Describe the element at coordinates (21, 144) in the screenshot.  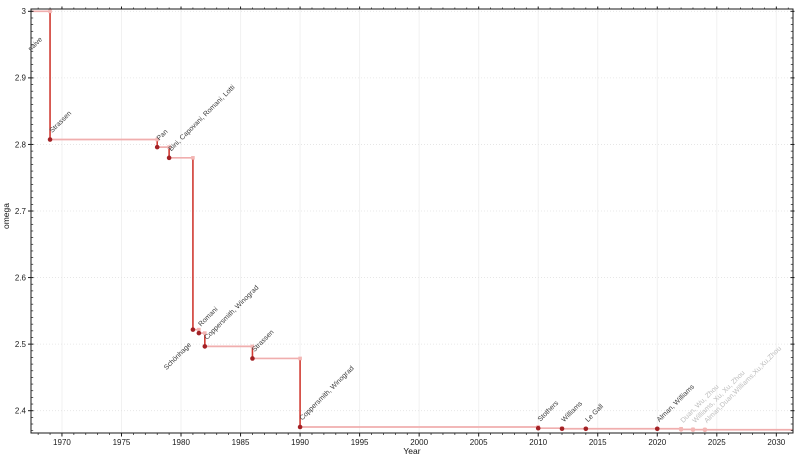
I see `y-tick-label: 2.8` at that location.